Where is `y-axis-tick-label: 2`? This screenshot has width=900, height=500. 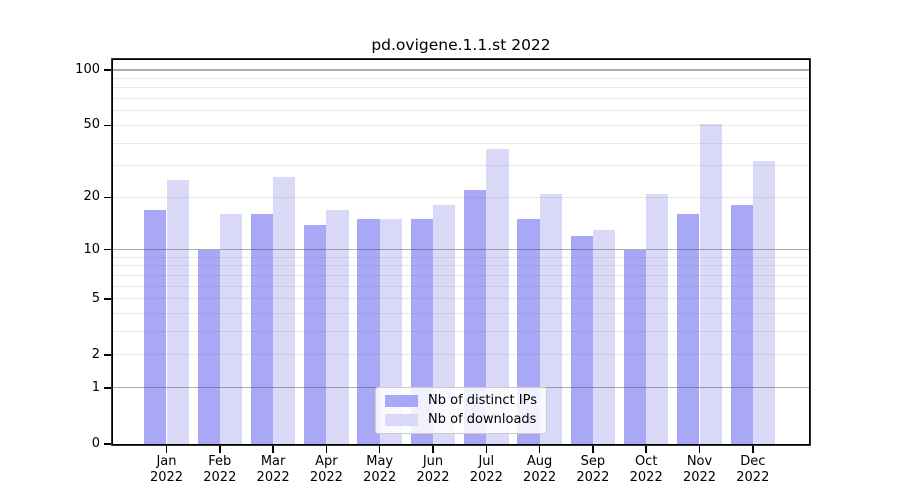 y-axis-tick-label: 2 is located at coordinates (95, 354).